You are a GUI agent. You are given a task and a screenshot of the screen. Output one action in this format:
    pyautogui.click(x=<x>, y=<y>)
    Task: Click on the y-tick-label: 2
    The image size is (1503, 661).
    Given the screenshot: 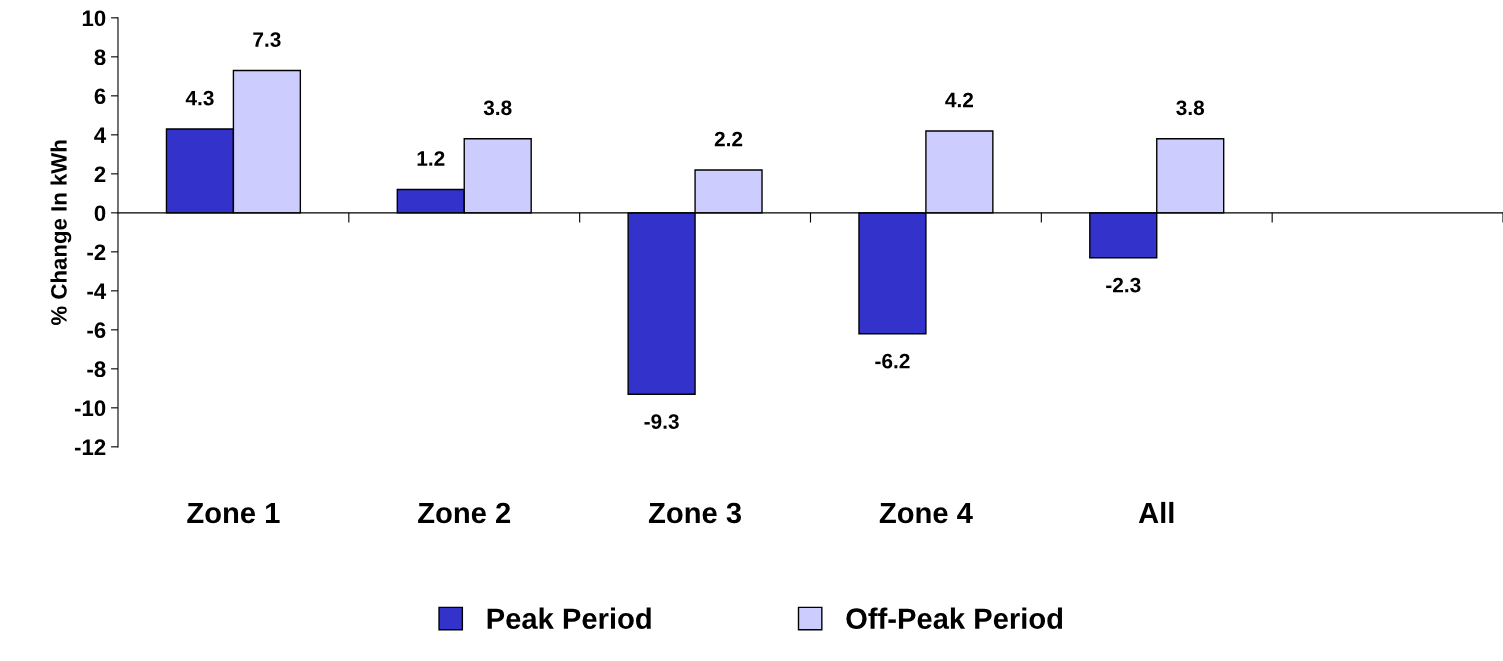 What is the action you would take?
    pyautogui.click(x=100, y=174)
    